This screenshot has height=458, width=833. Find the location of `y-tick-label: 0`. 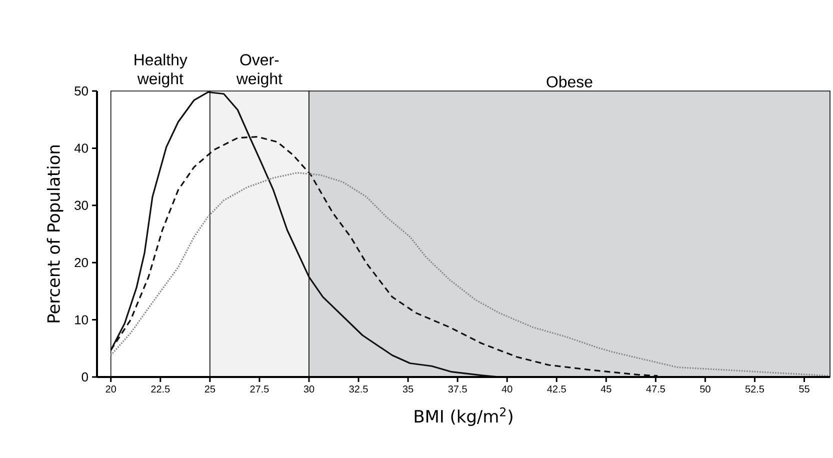

y-tick-label: 0 is located at coordinates (85, 377).